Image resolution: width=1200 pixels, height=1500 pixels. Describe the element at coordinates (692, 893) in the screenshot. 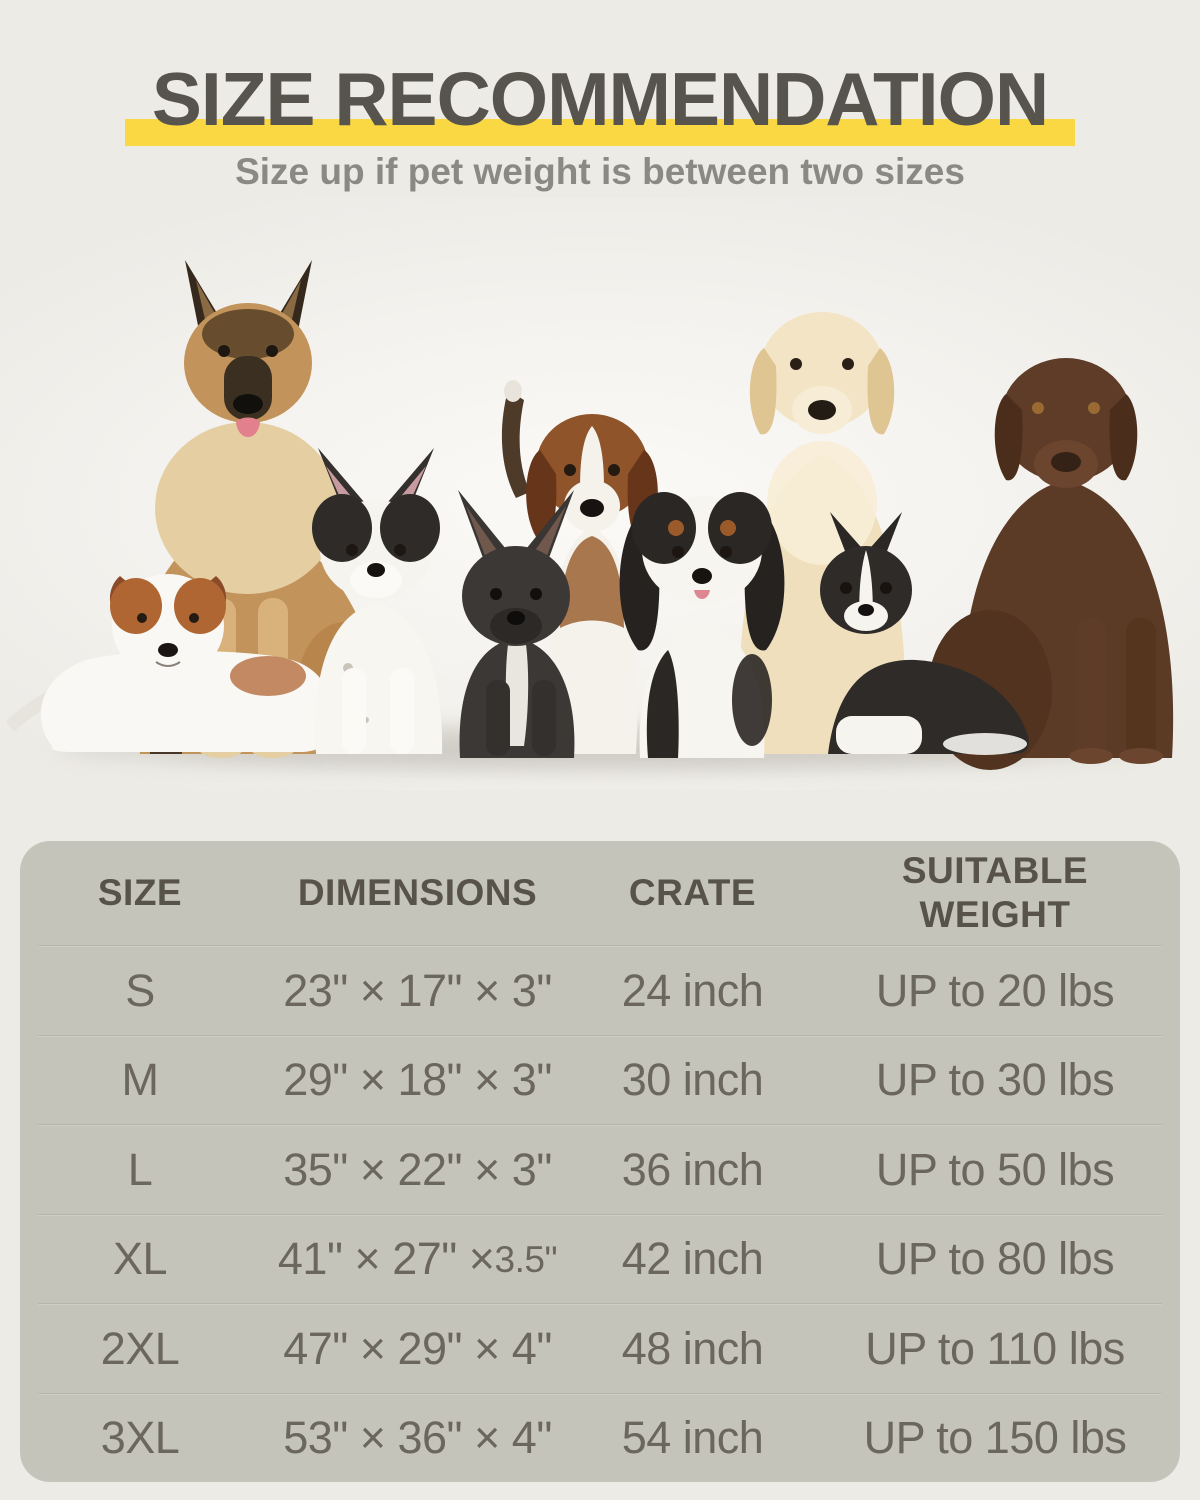

I see `column-header-crate: CRATE` at that location.